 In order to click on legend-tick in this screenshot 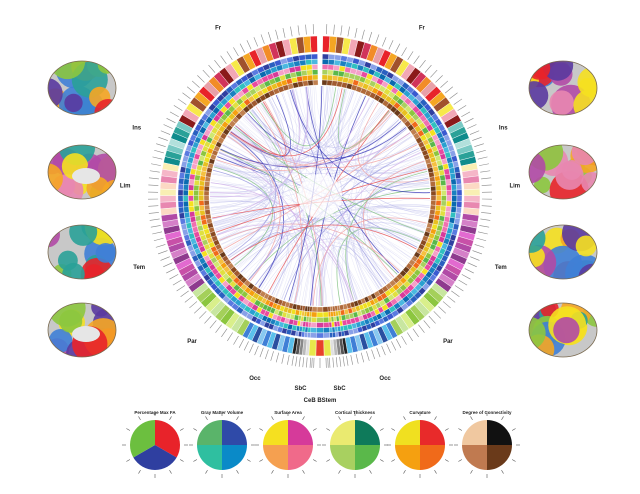, I will do `click(195, 460)`.